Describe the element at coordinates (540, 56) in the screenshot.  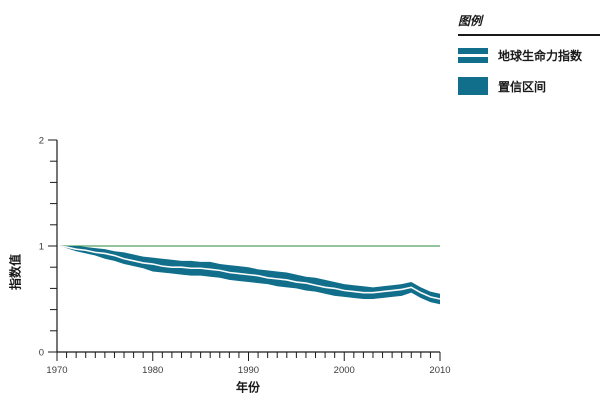
I see `legend-label-lpi: 地球生命力指数` at that location.